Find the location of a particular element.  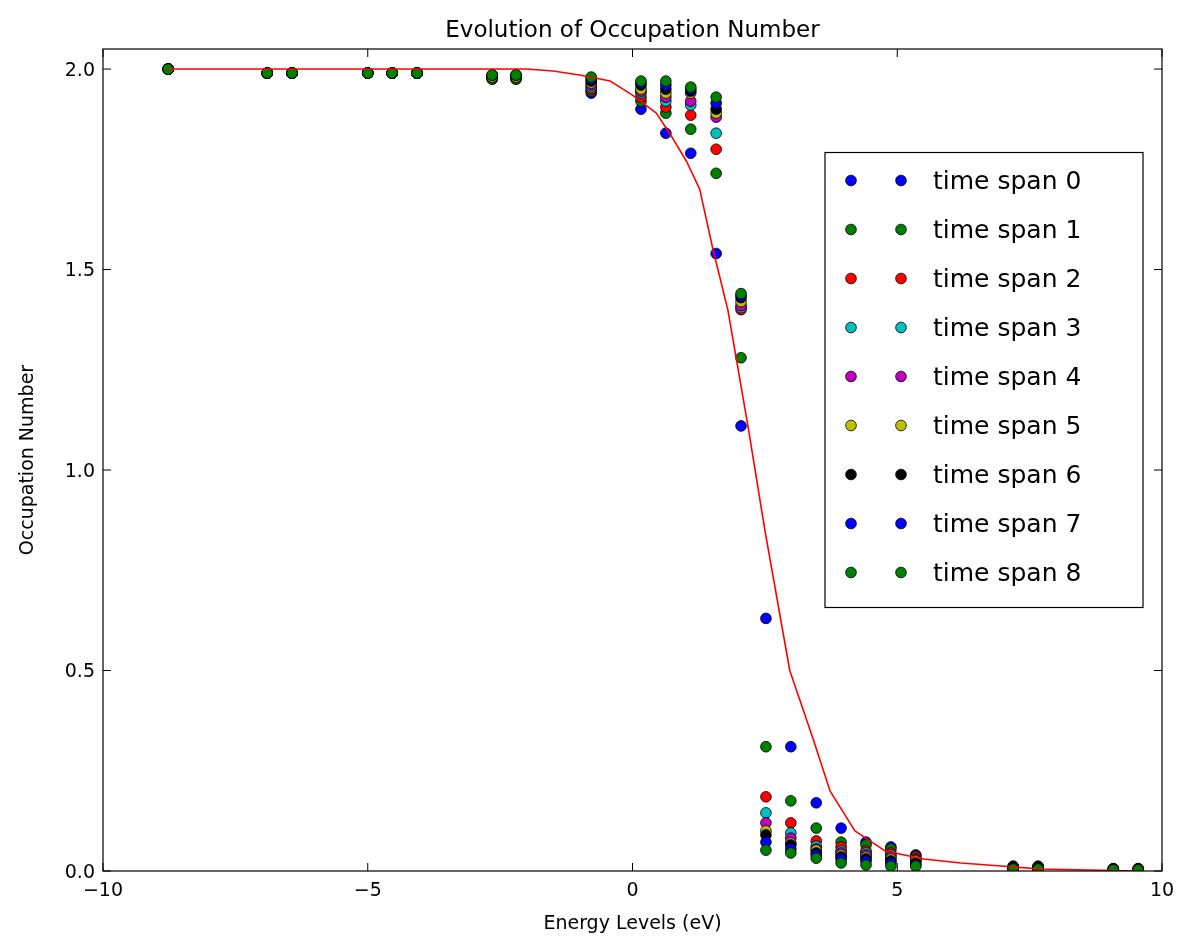

legend-label: time span 7 is located at coordinates (1007, 524).